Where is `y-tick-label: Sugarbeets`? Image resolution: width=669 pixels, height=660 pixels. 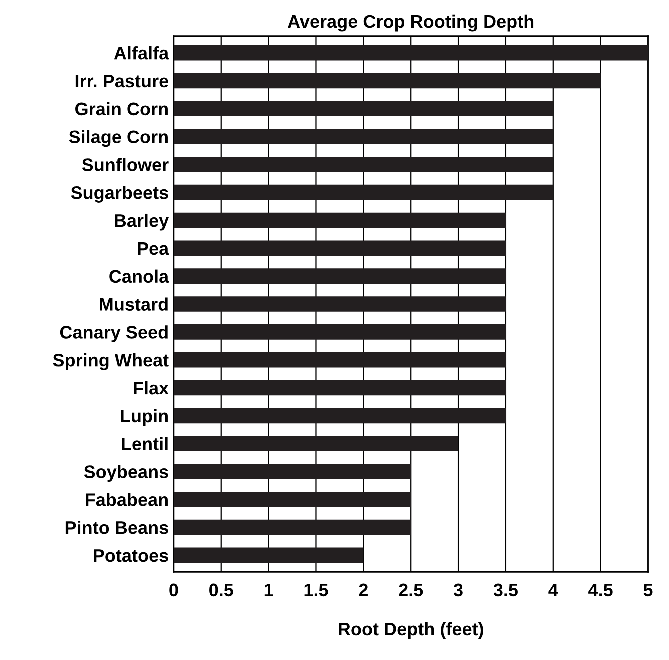
y-tick-label: Sugarbeets is located at coordinates (119, 194).